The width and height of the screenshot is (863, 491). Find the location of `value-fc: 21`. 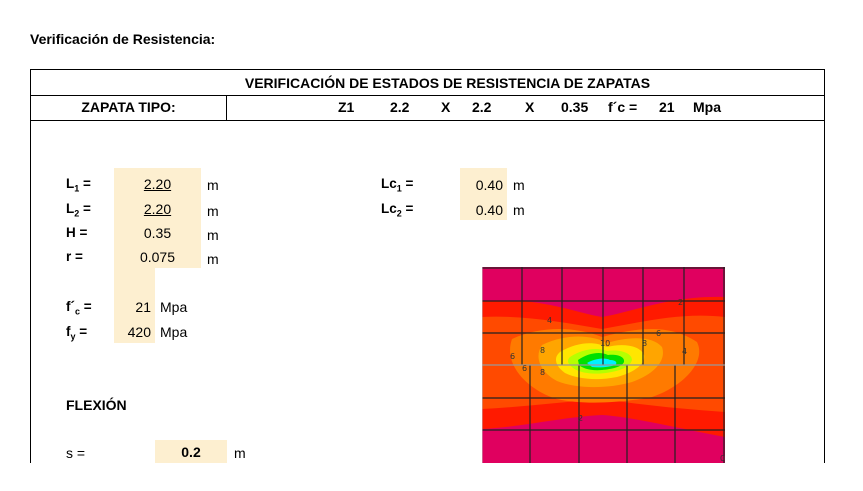

value-fc: 21 is located at coordinates (143, 307).